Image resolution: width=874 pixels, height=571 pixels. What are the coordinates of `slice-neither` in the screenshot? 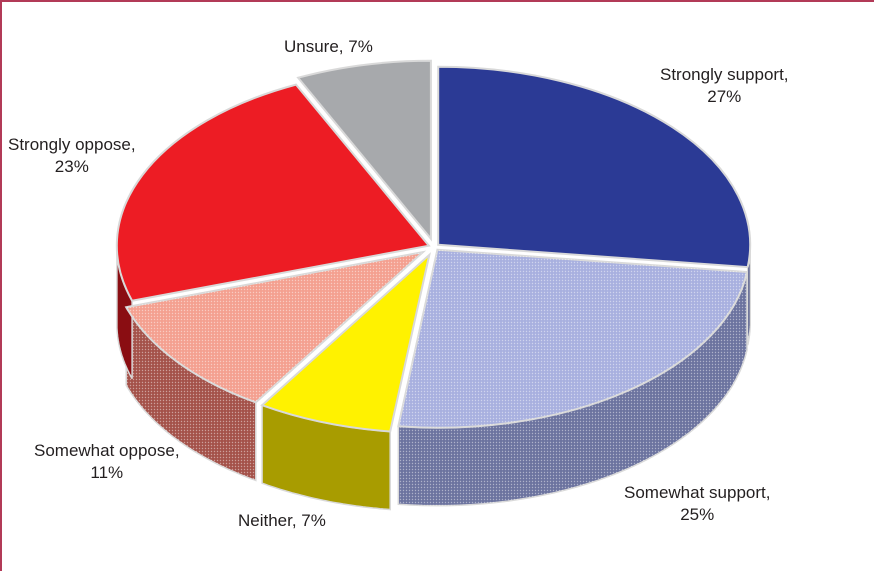 It's located at (345, 342).